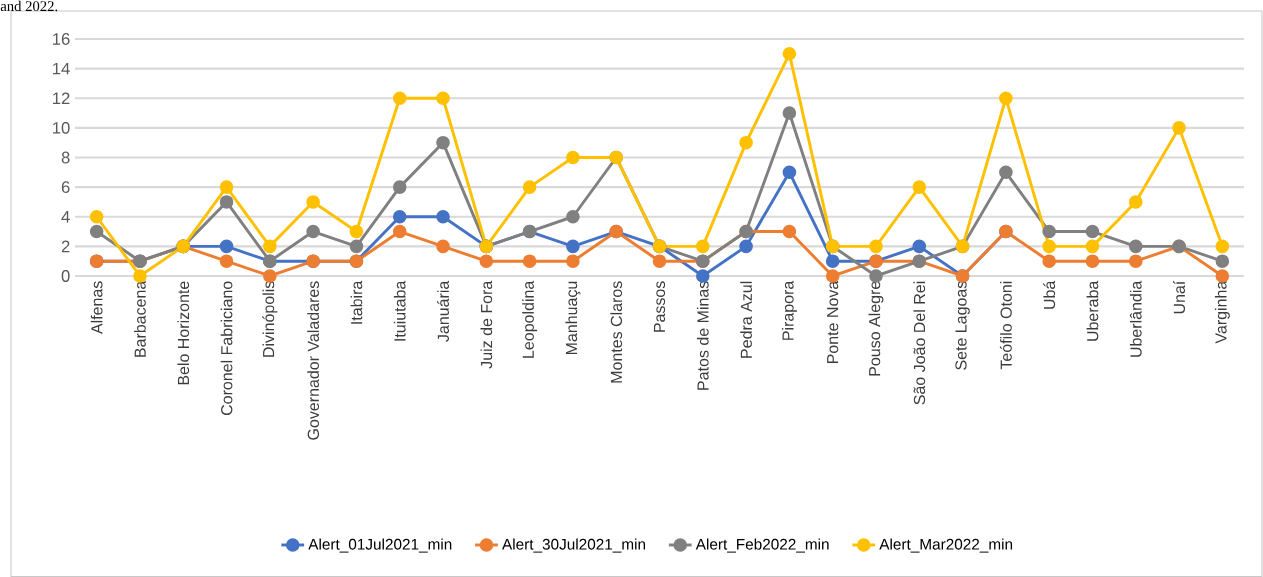  Describe the element at coordinates (226, 348) in the screenshot. I see `x-tick-label: Coronel Fabriciano` at that location.